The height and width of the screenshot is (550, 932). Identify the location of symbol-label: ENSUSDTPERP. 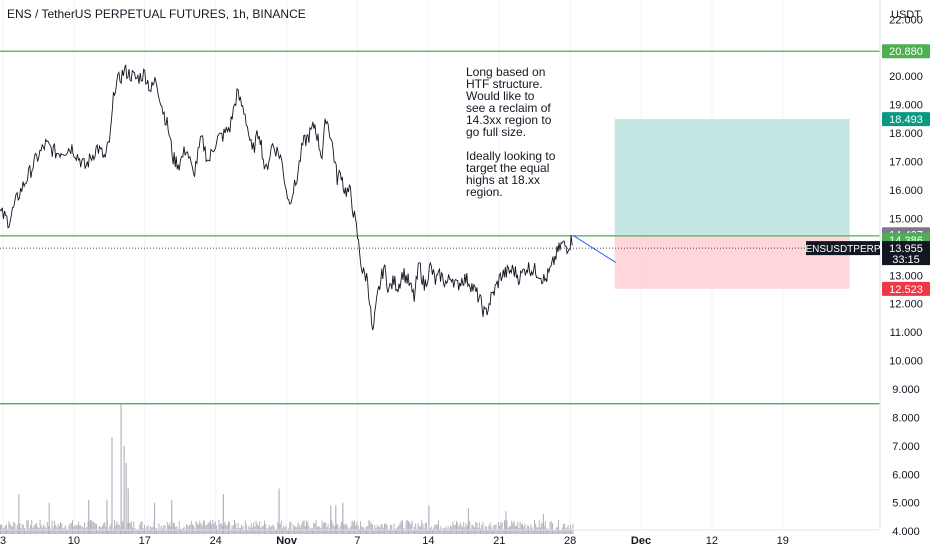
(842, 249).